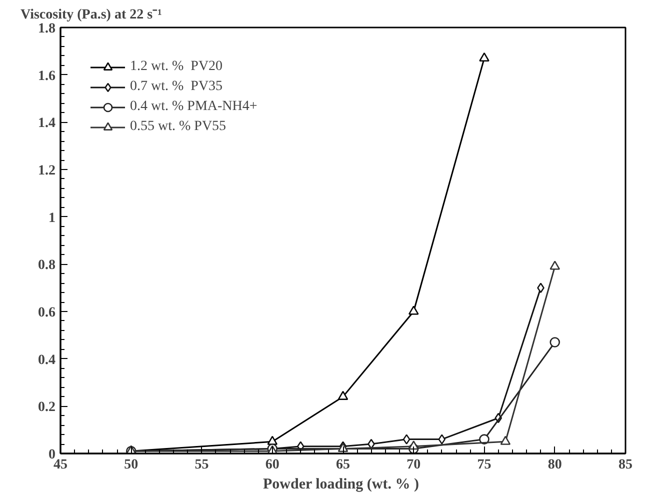 This screenshot has height=499, width=645. I want to click on y-tick-label: 0, so click(52, 455).